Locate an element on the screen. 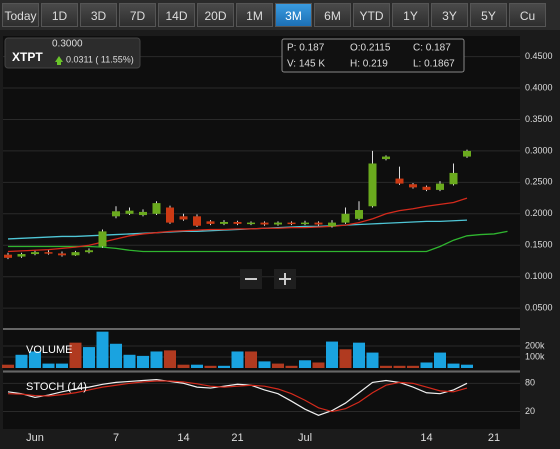  change: 0.0311 ( 11.55%) is located at coordinates (100, 59).